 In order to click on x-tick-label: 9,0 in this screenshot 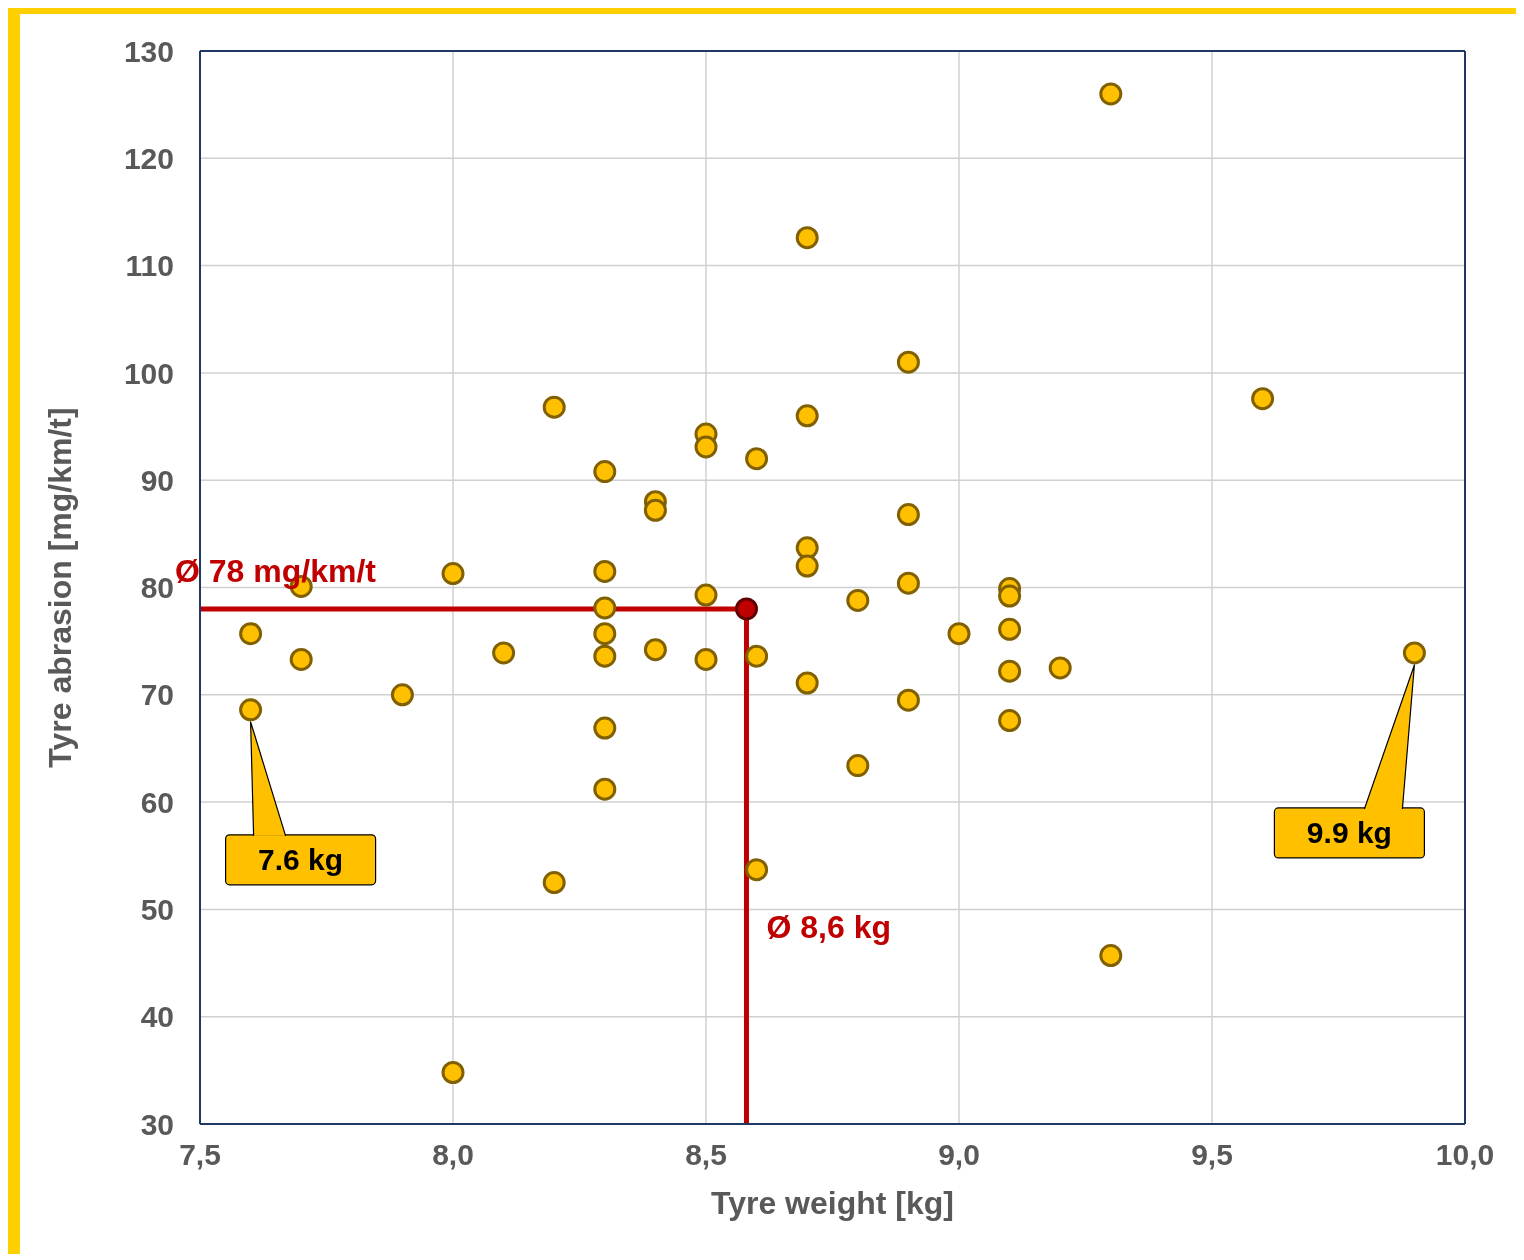, I will do `click(959, 1155)`.